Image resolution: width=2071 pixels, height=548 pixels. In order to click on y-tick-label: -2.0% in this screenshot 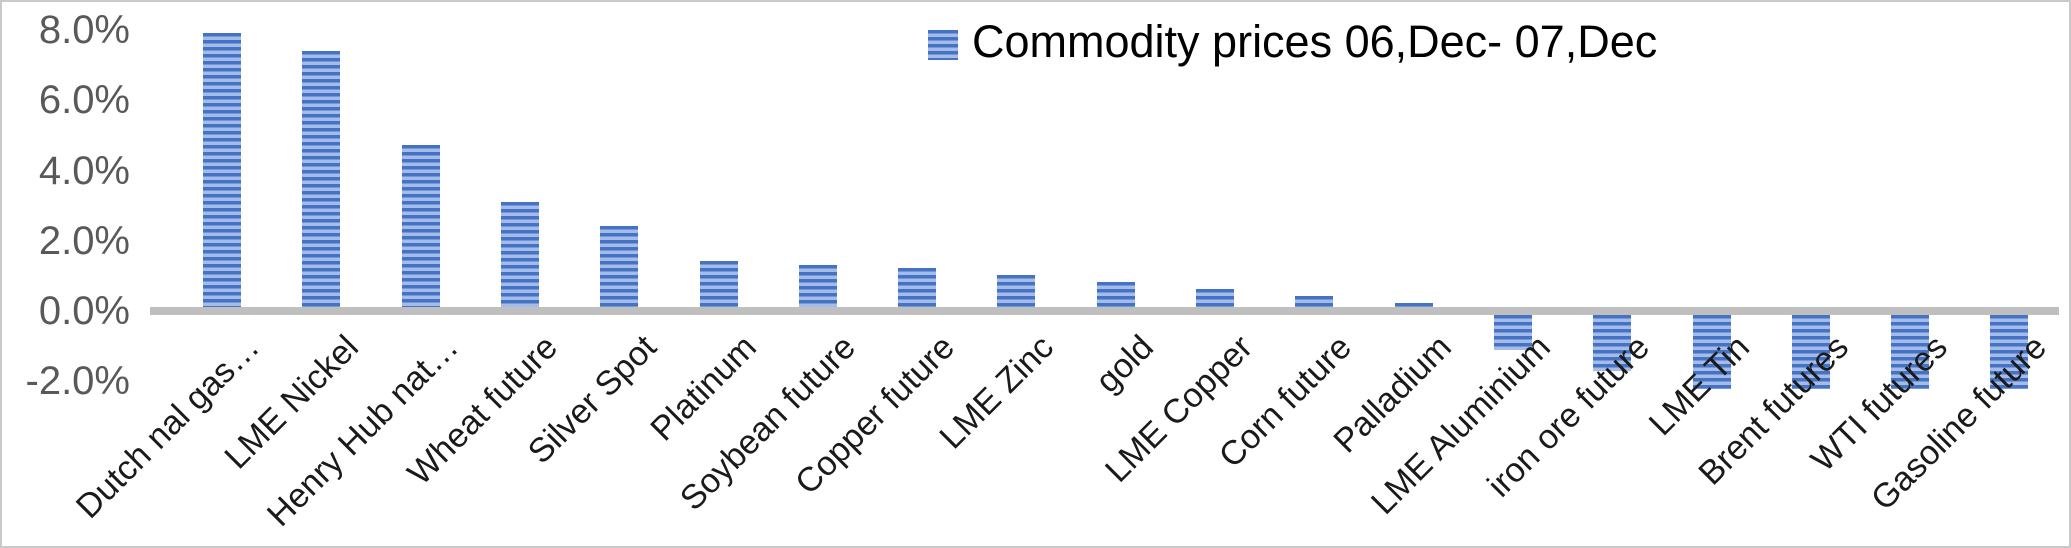, I will do `click(78, 381)`.